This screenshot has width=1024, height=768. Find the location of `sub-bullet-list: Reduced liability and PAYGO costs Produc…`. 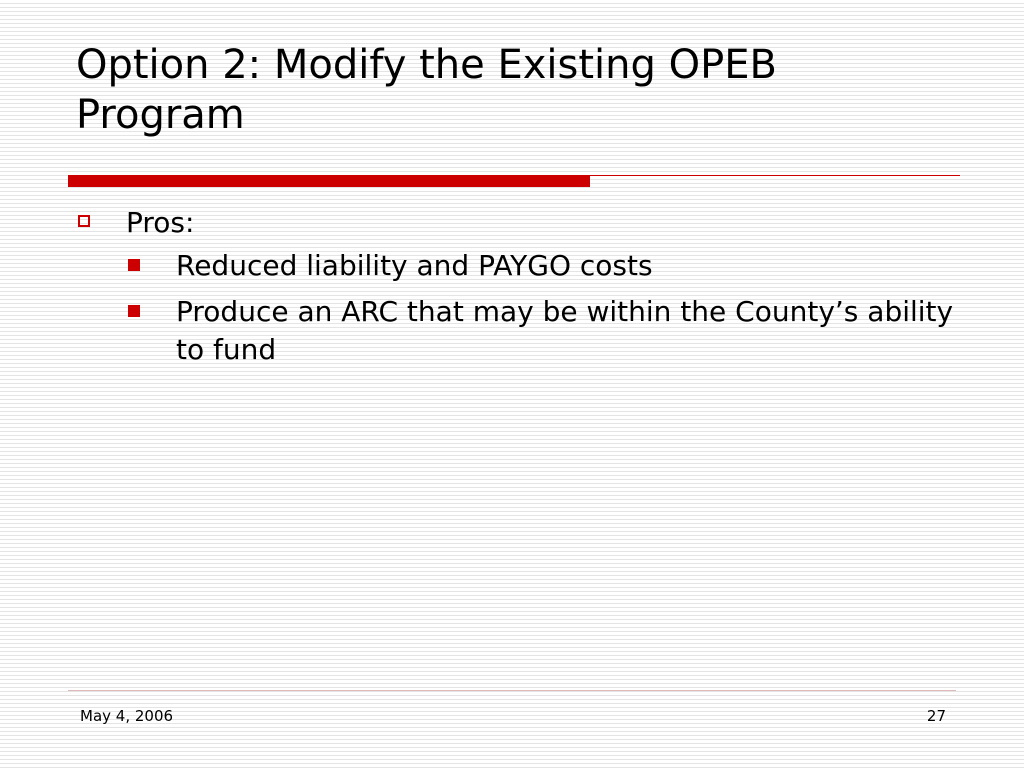

sub-bullet-list: Reduced liability and PAYGO costs Produc… is located at coordinates (541, 308).